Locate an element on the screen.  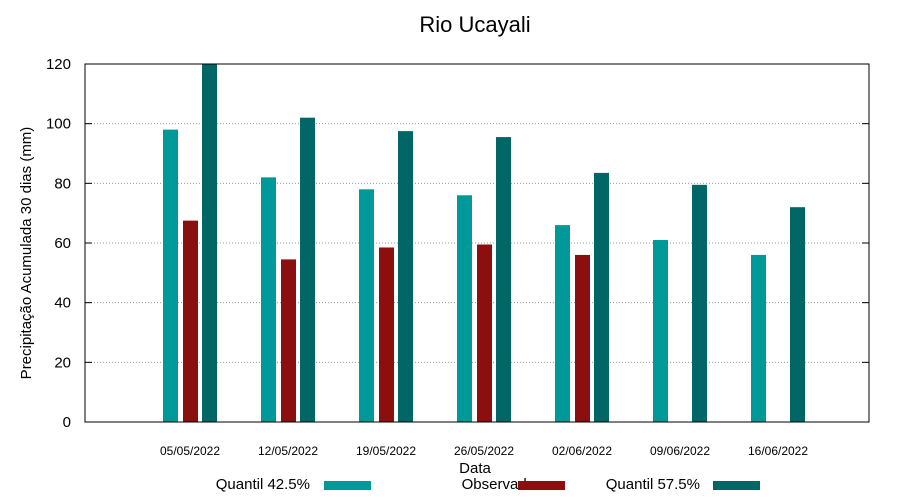
x-tick-label: 16/06/2022 is located at coordinates (778, 451).